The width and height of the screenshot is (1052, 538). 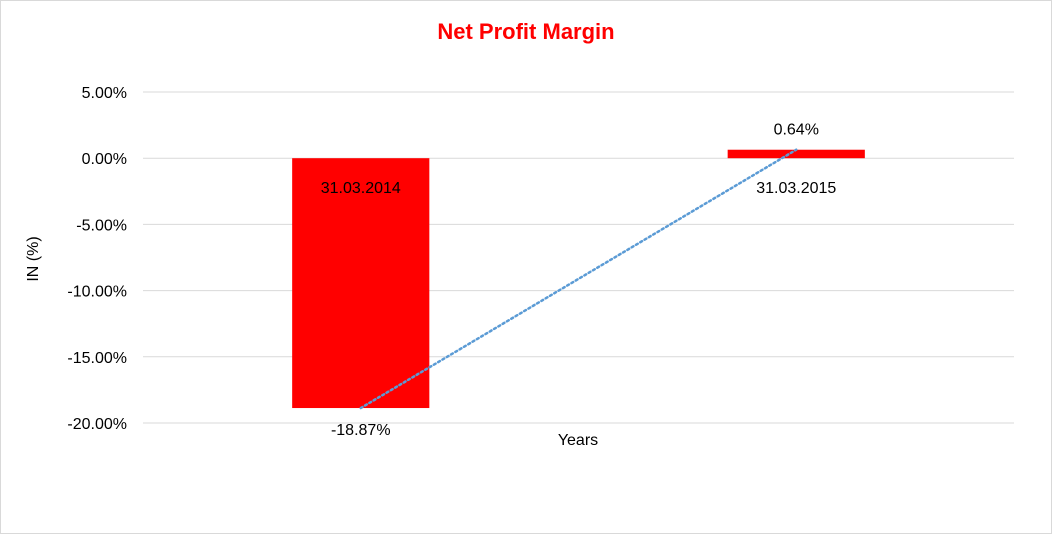 What do you see at coordinates (104, 159) in the screenshot?
I see `y-tick-label: 0.00%` at bounding box center [104, 159].